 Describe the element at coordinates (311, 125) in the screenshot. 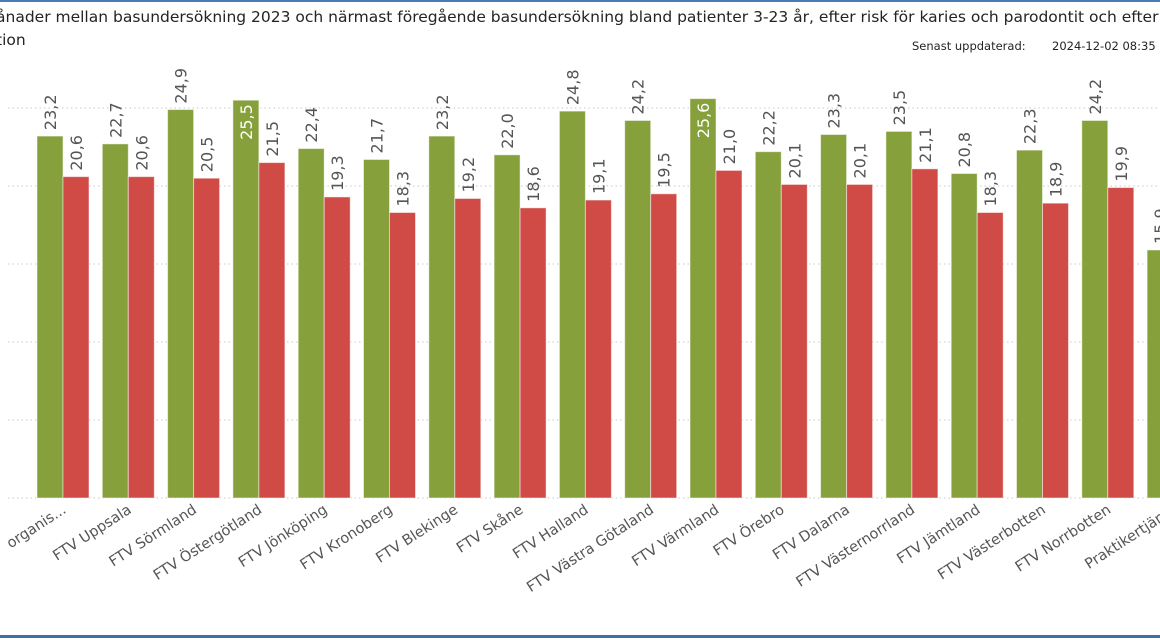

I see `data-label: 22,4` at that location.